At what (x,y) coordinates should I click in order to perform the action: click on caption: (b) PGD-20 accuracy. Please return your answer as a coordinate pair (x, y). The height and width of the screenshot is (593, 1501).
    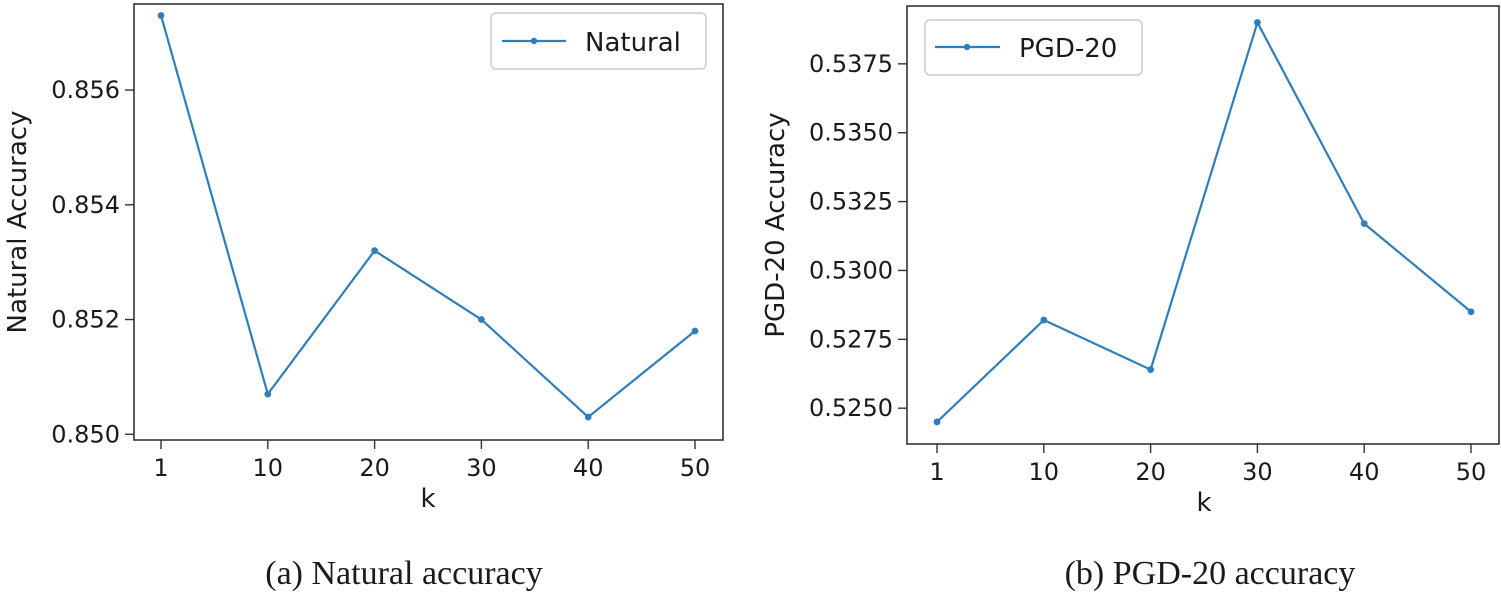
    Looking at the image, I should click on (1210, 573).